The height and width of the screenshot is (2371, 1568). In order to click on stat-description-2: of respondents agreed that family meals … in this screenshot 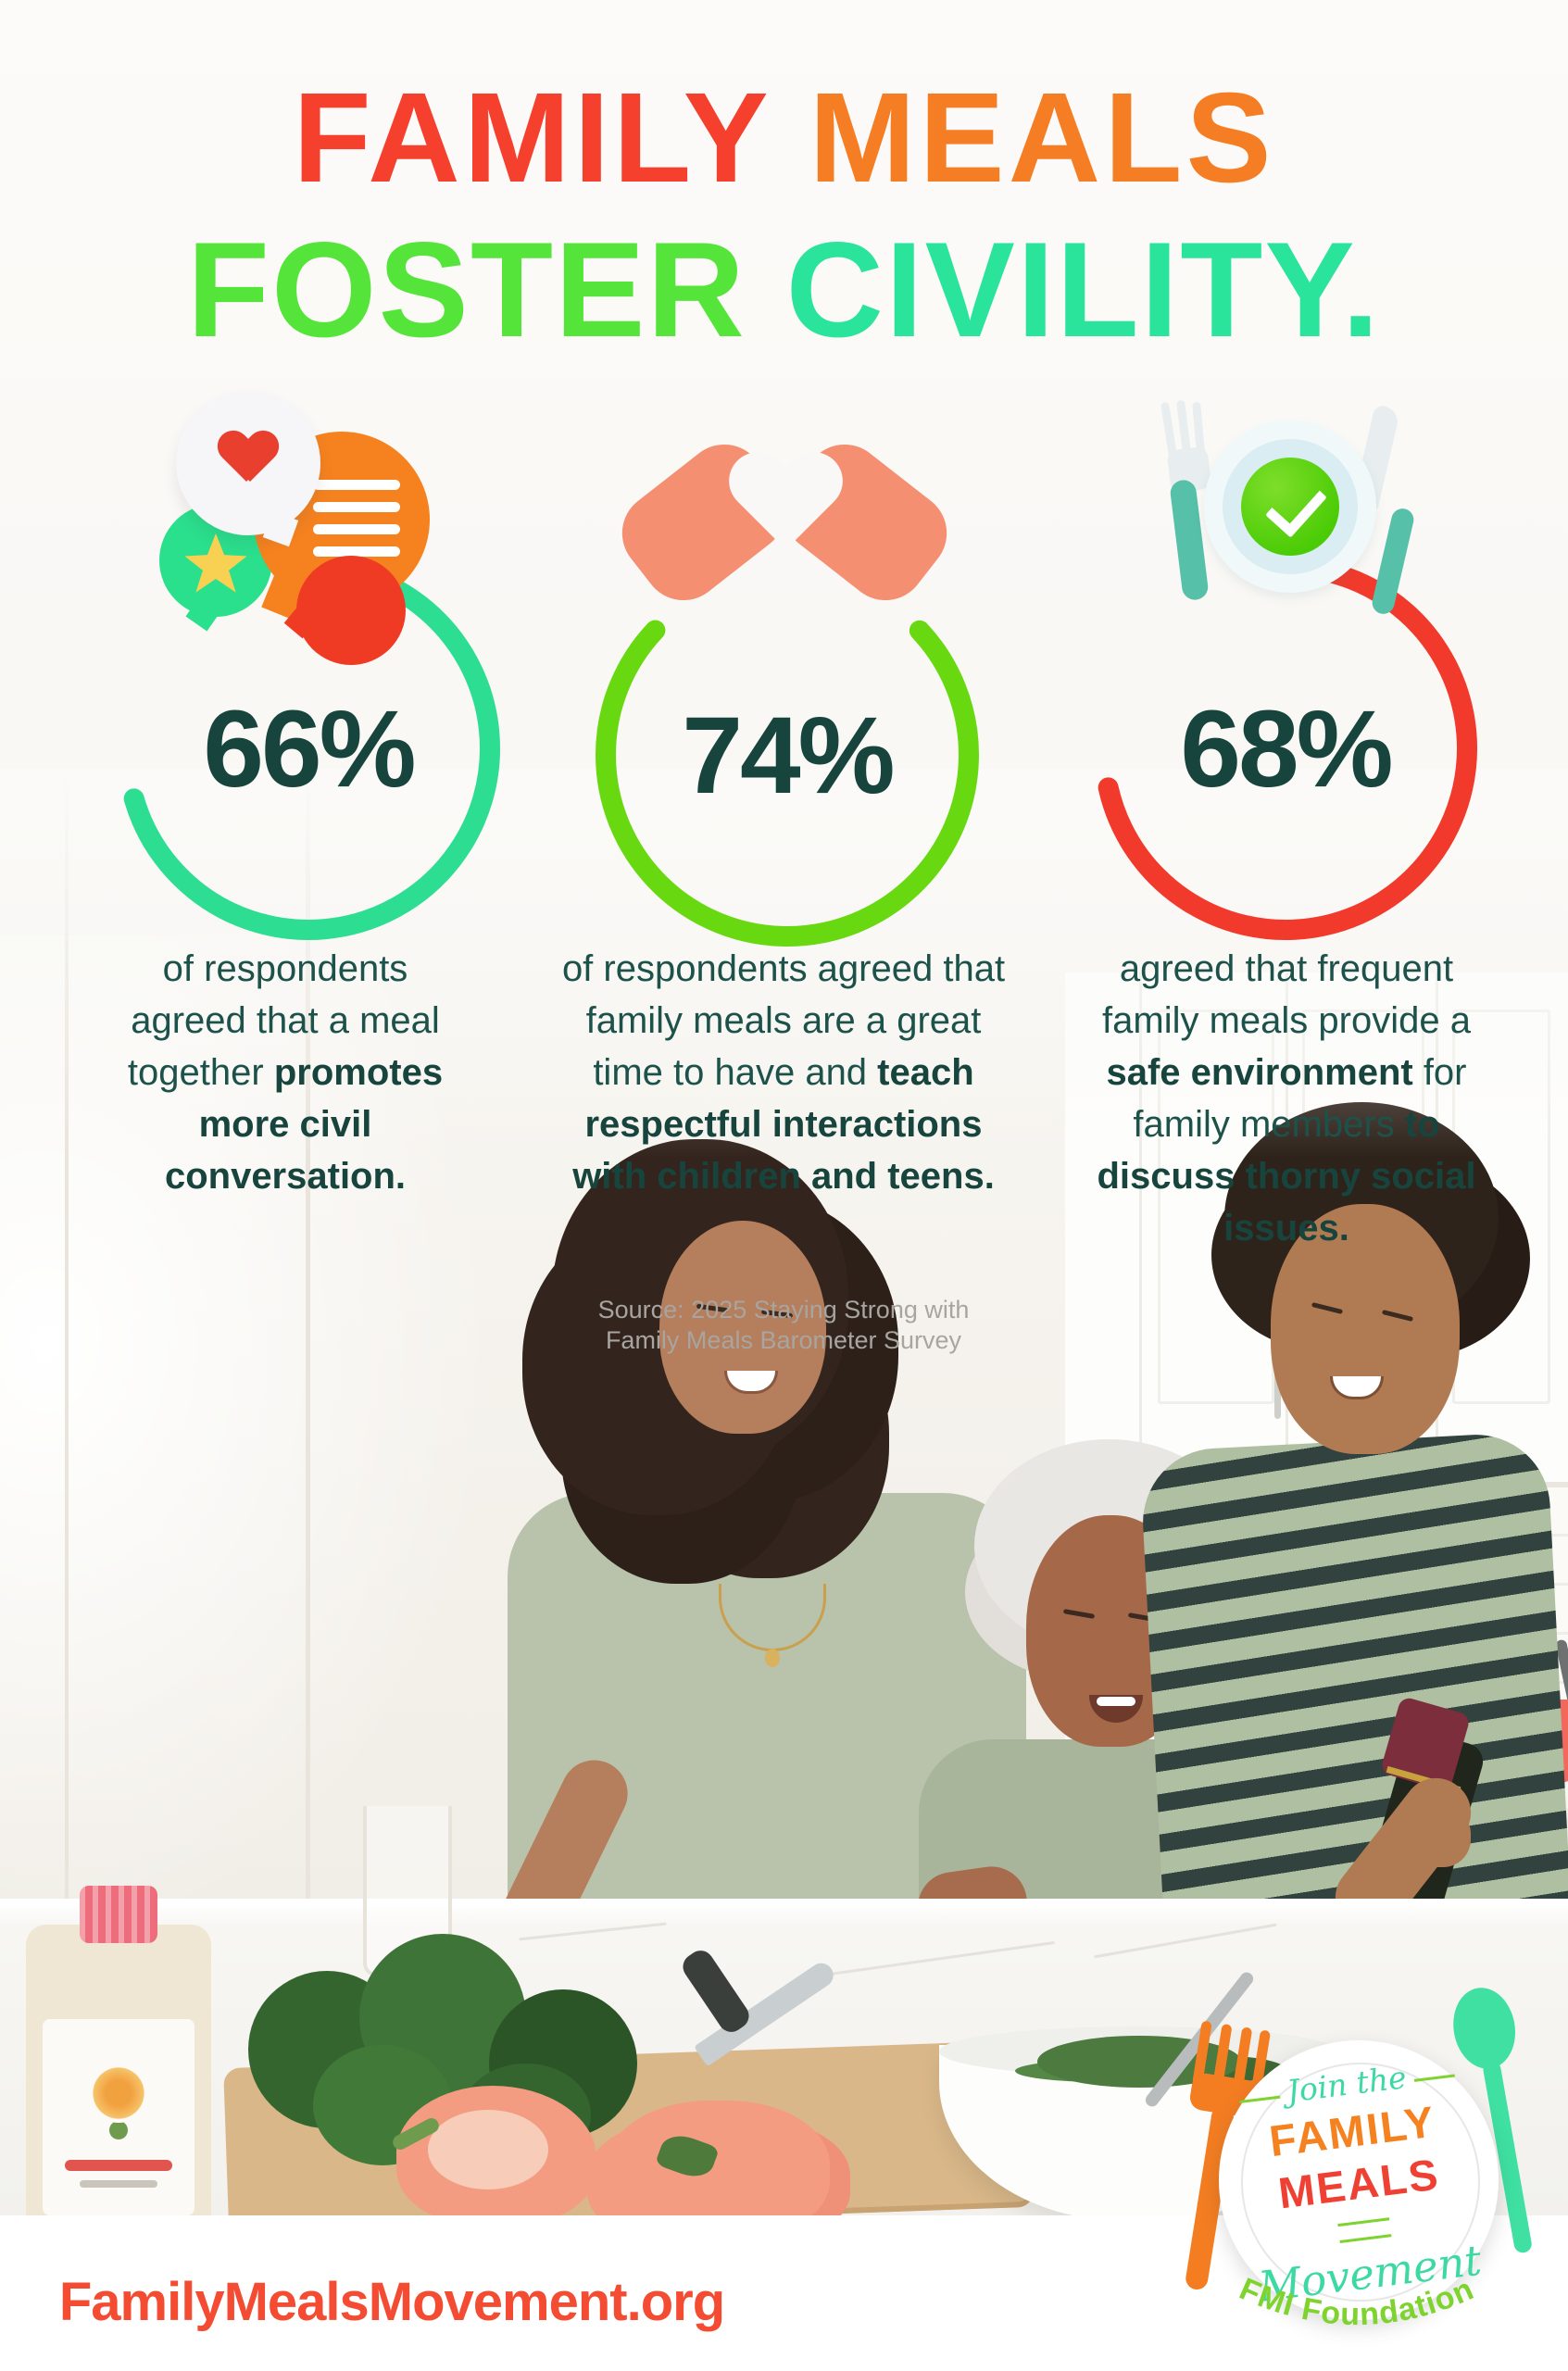, I will do `click(784, 1072)`.